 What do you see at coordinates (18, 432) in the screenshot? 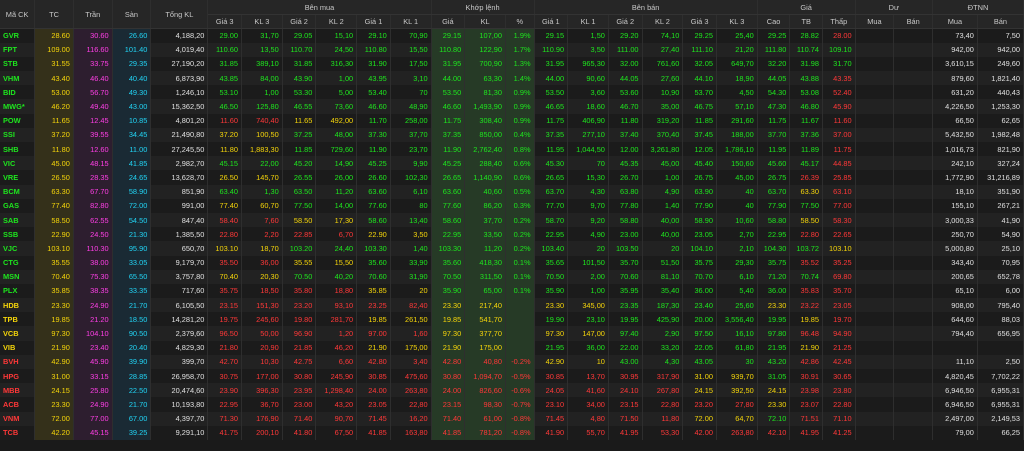
I see `sym-cell: TCB` at bounding box center [18, 432].